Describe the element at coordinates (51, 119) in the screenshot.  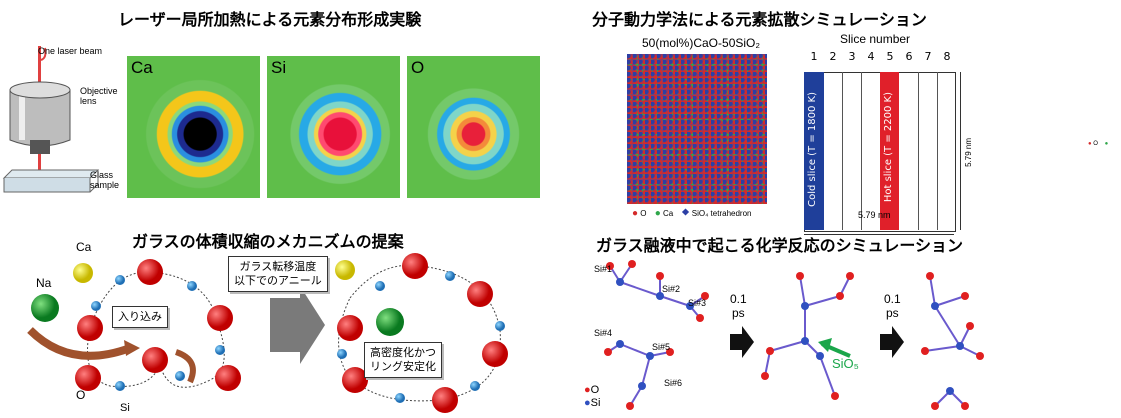
I see `apparatus-drawing` at that location.